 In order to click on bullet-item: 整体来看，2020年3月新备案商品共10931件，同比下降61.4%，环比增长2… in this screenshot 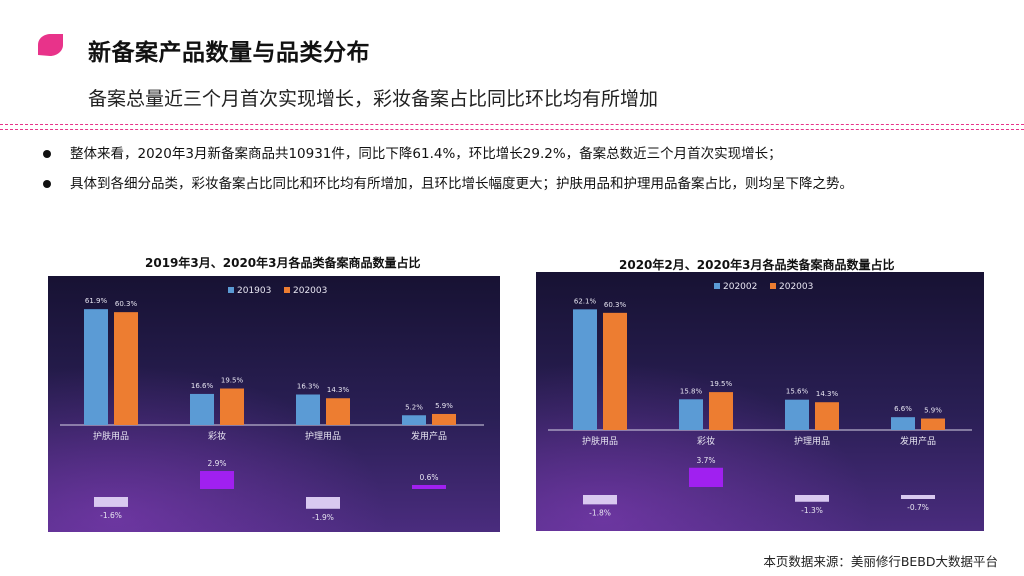, I will do `click(520, 159)`.